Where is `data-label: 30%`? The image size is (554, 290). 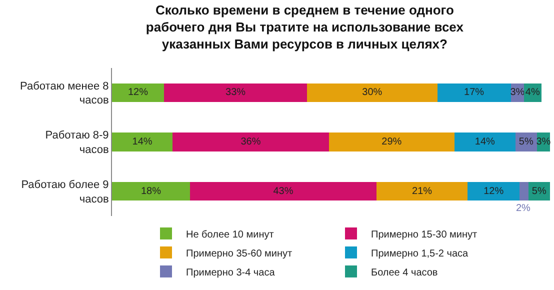
data-label: 30% is located at coordinates (372, 92).